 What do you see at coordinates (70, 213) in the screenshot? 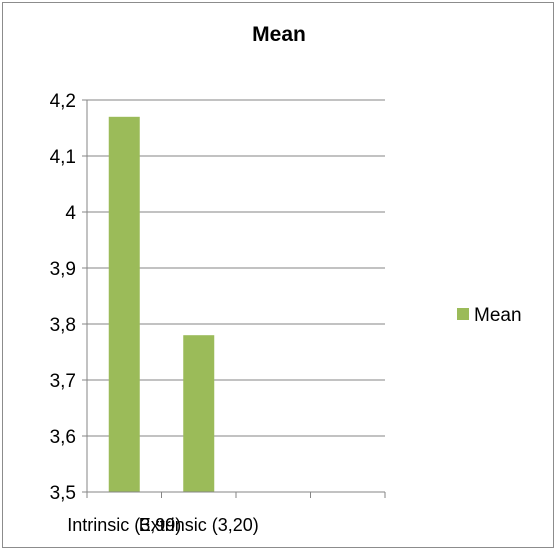
I see `y-tick-label: 4` at bounding box center [70, 213].